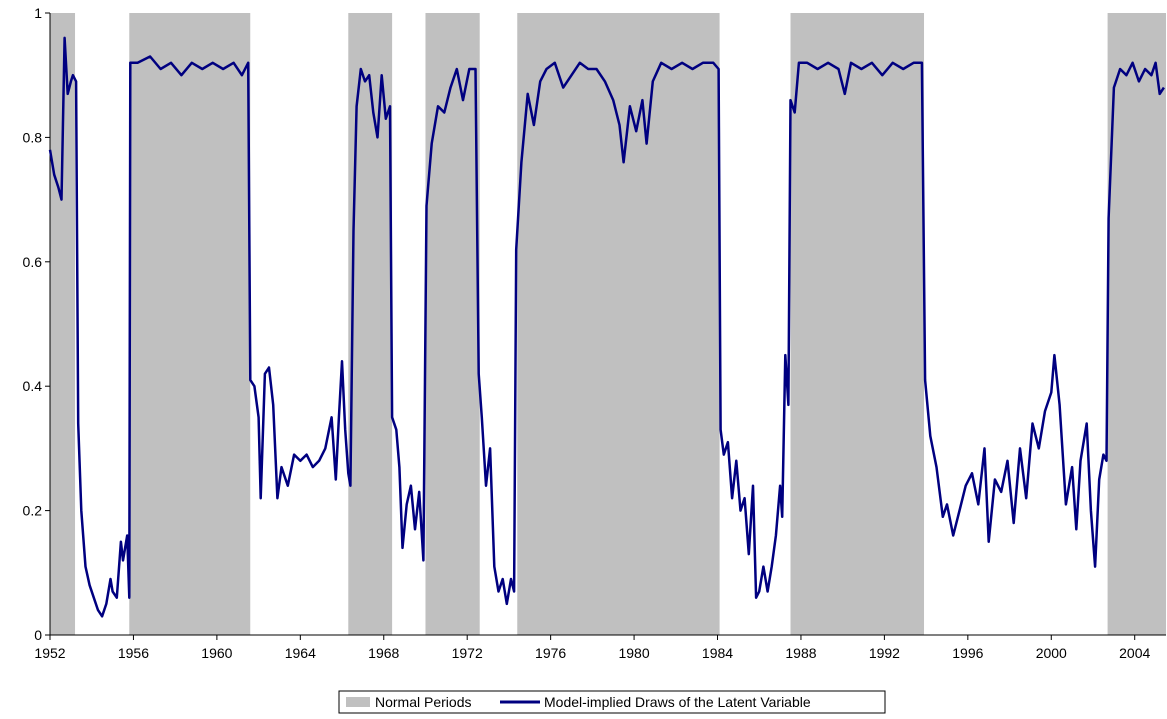 The image size is (1167, 719). I want to click on x-tick-label-3: 1964, so click(300, 653).